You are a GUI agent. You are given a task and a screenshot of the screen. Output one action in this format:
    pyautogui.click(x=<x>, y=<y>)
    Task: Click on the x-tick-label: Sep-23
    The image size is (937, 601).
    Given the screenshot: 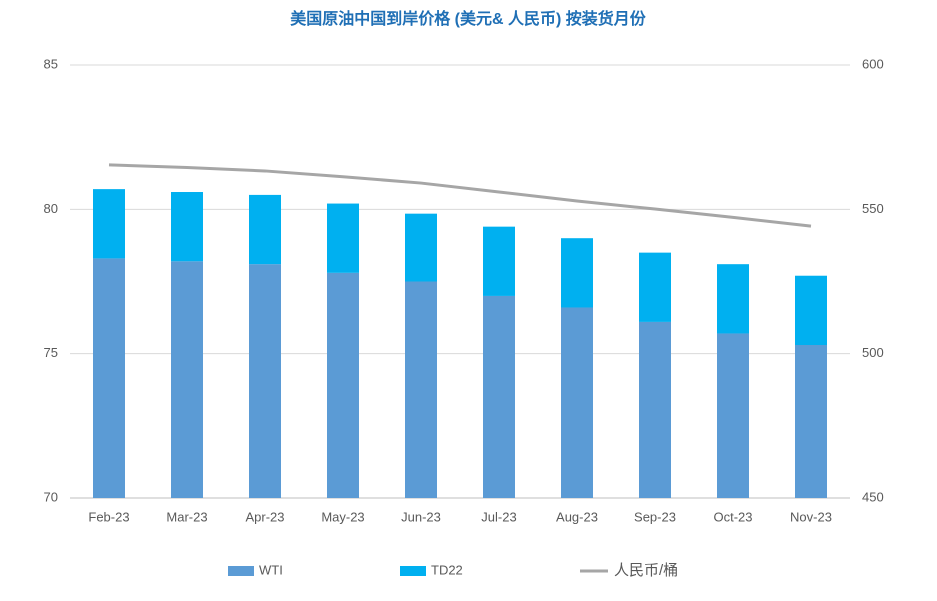 What is the action you would take?
    pyautogui.click(x=655, y=516)
    